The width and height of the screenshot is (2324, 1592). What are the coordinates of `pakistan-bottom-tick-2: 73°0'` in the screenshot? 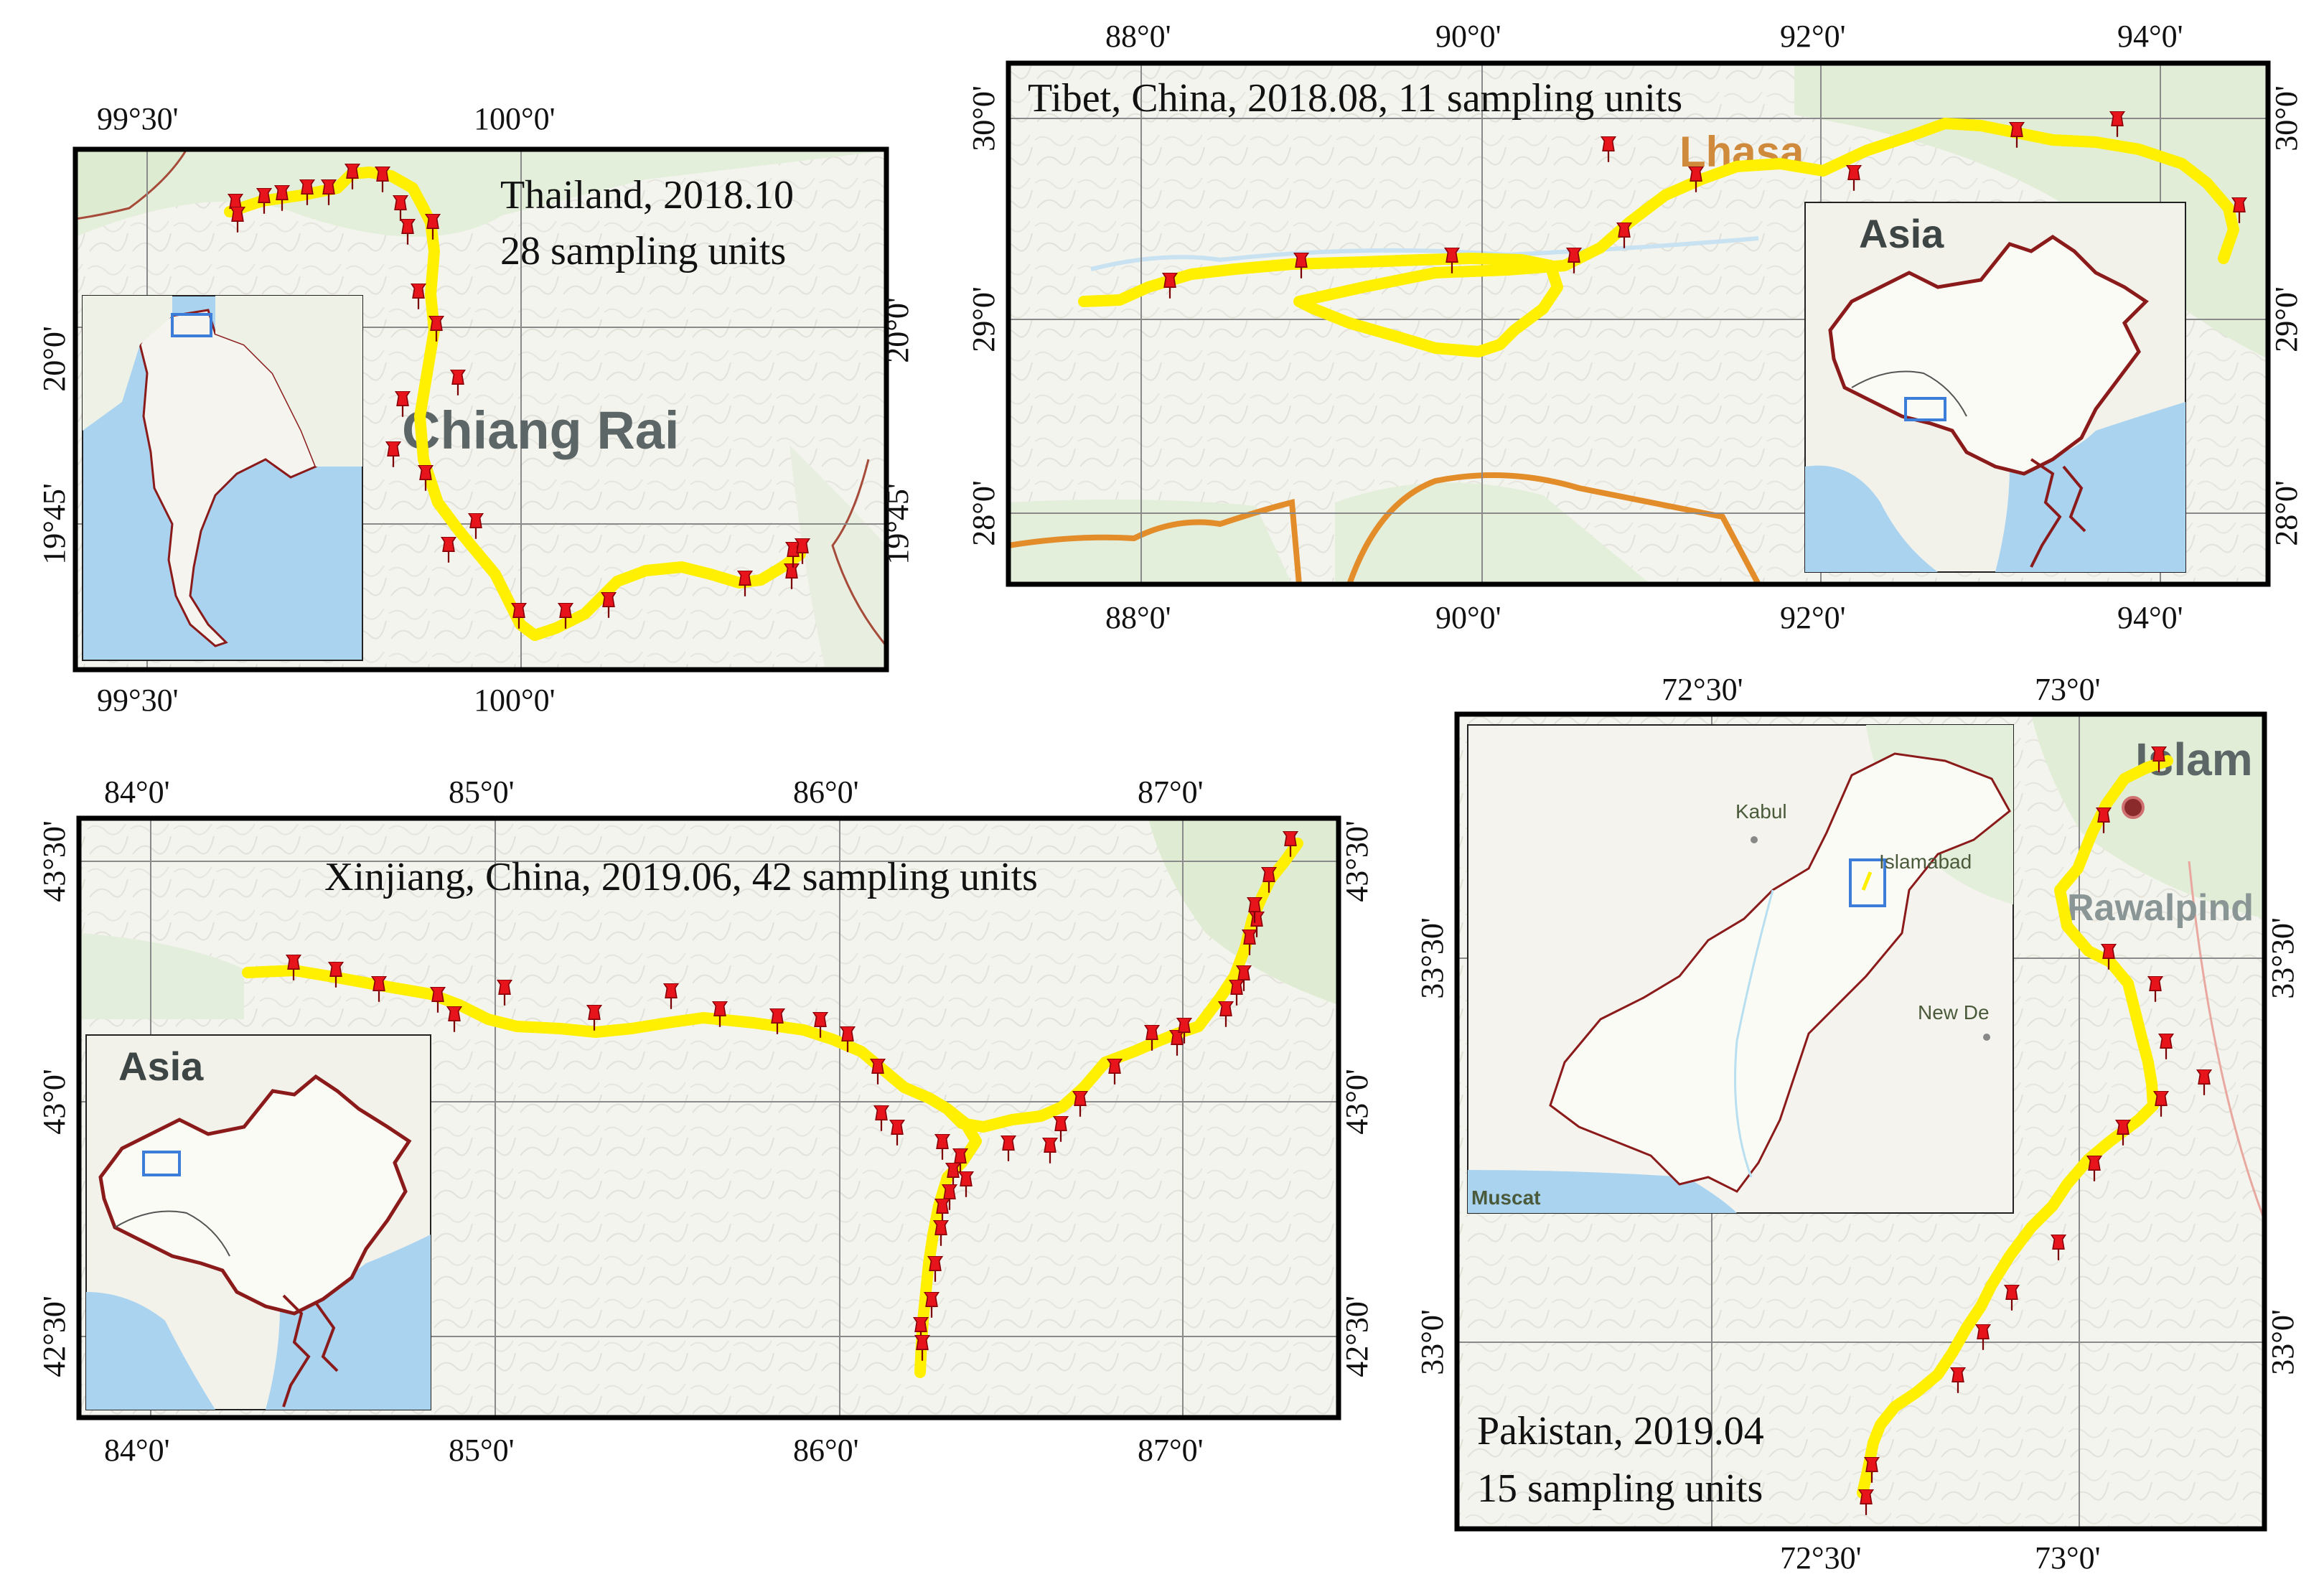 It's located at (2068, 1557).